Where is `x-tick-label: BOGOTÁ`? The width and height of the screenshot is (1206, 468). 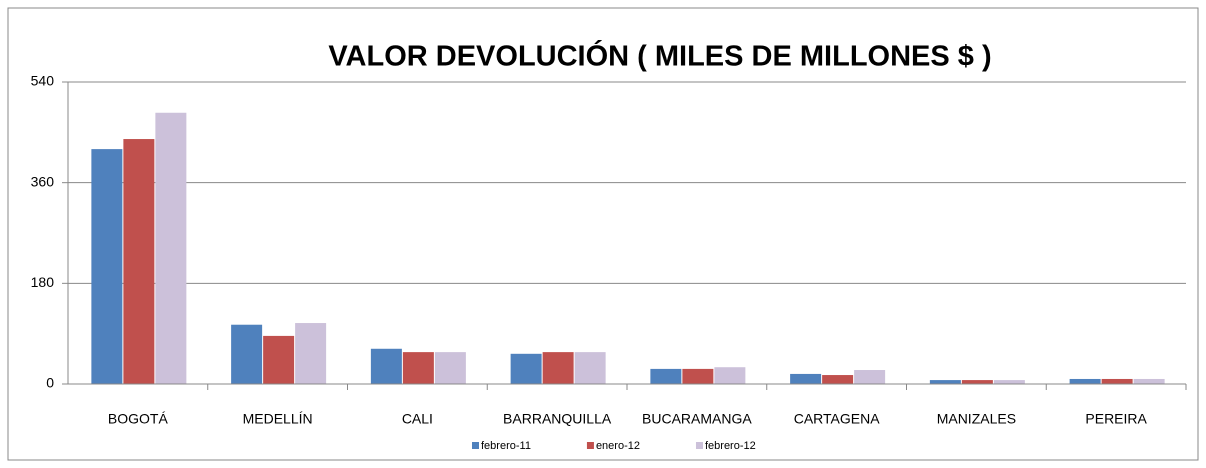
x-tick-label: BOGOTÁ is located at coordinates (138, 419).